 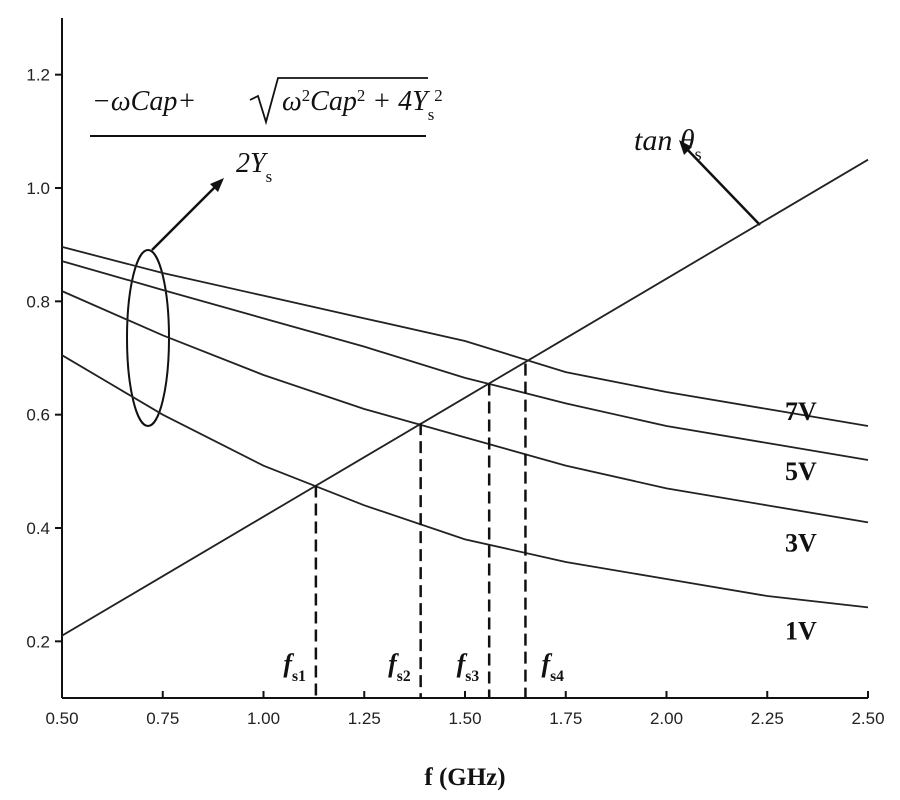 I want to click on y-tick-label: 0.8, so click(x=38, y=301).